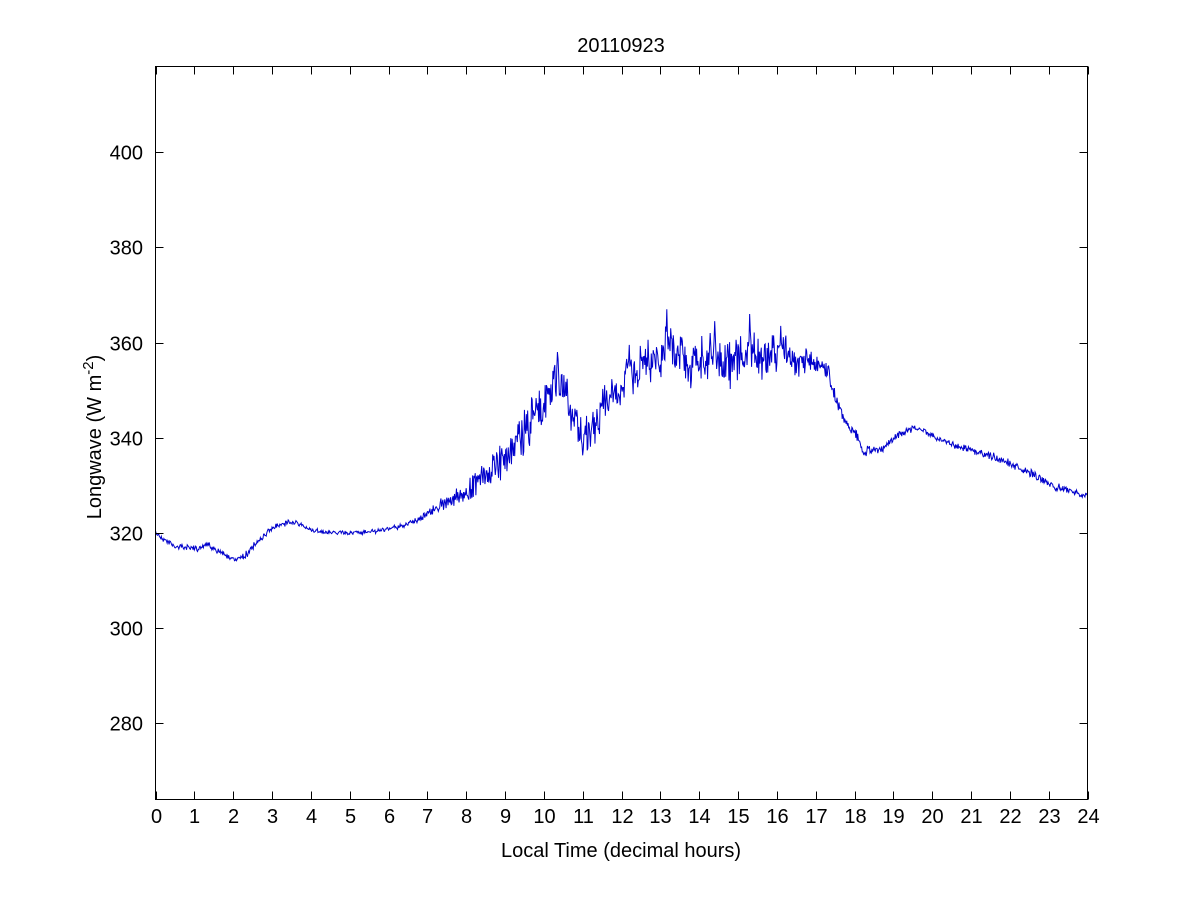 Image resolution: width=1201 pixels, height=900 pixels. I want to click on y-axis-label-superscript: -2, so click(88, 367).